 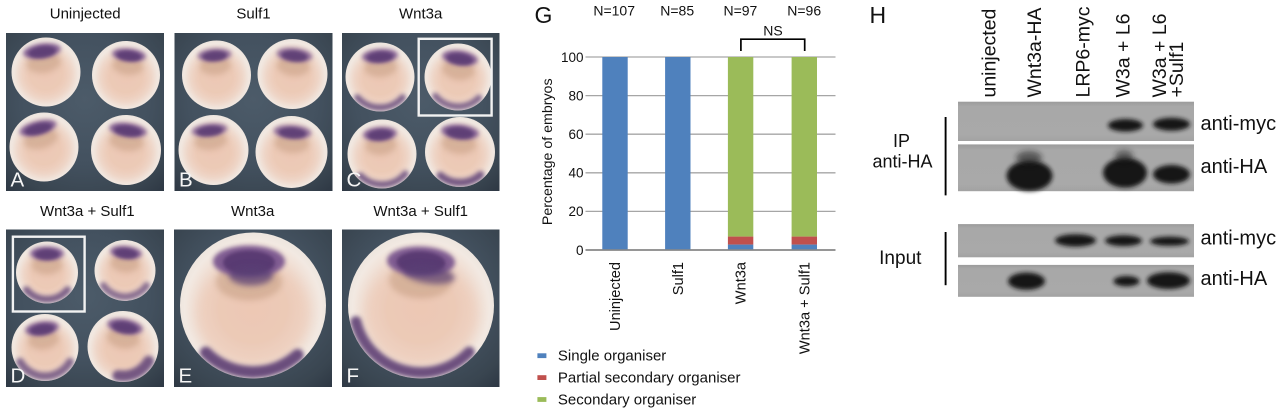 What do you see at coordinates (614, 10) in the screenshot?
I see `svg-text: N=107` at bounding box center [614, 10].